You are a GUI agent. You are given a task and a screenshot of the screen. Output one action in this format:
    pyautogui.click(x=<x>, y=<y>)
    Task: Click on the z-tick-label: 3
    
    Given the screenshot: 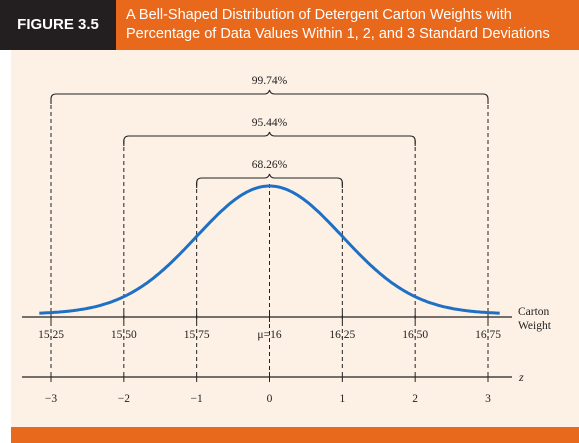 What is the action you would take?
    pyautogui.click(x=488, y=399)
    